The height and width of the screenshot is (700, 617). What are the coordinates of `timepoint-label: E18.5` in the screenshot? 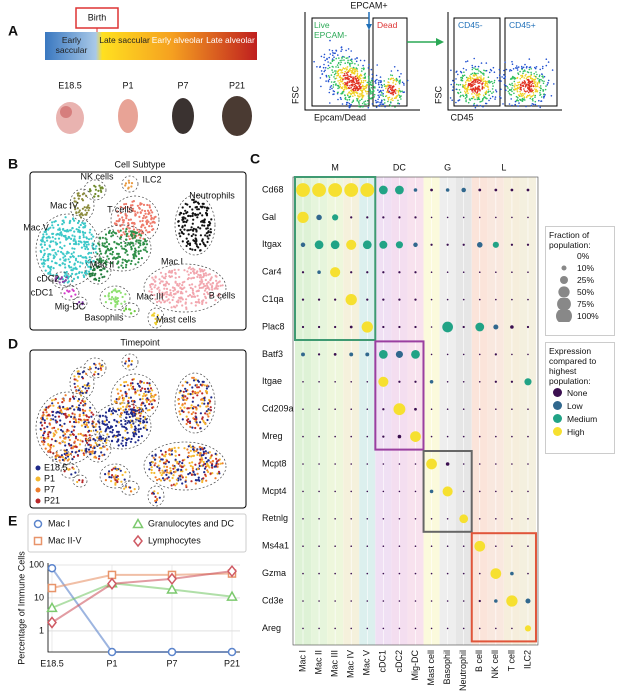 It's located at (70, 85).